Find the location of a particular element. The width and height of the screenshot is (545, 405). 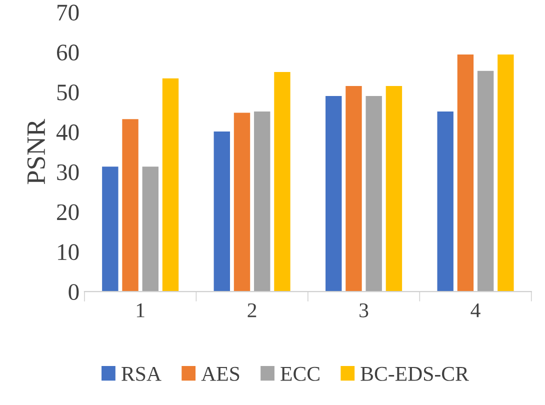

y-tick-label: 0 is located at coordinates (73, 292).